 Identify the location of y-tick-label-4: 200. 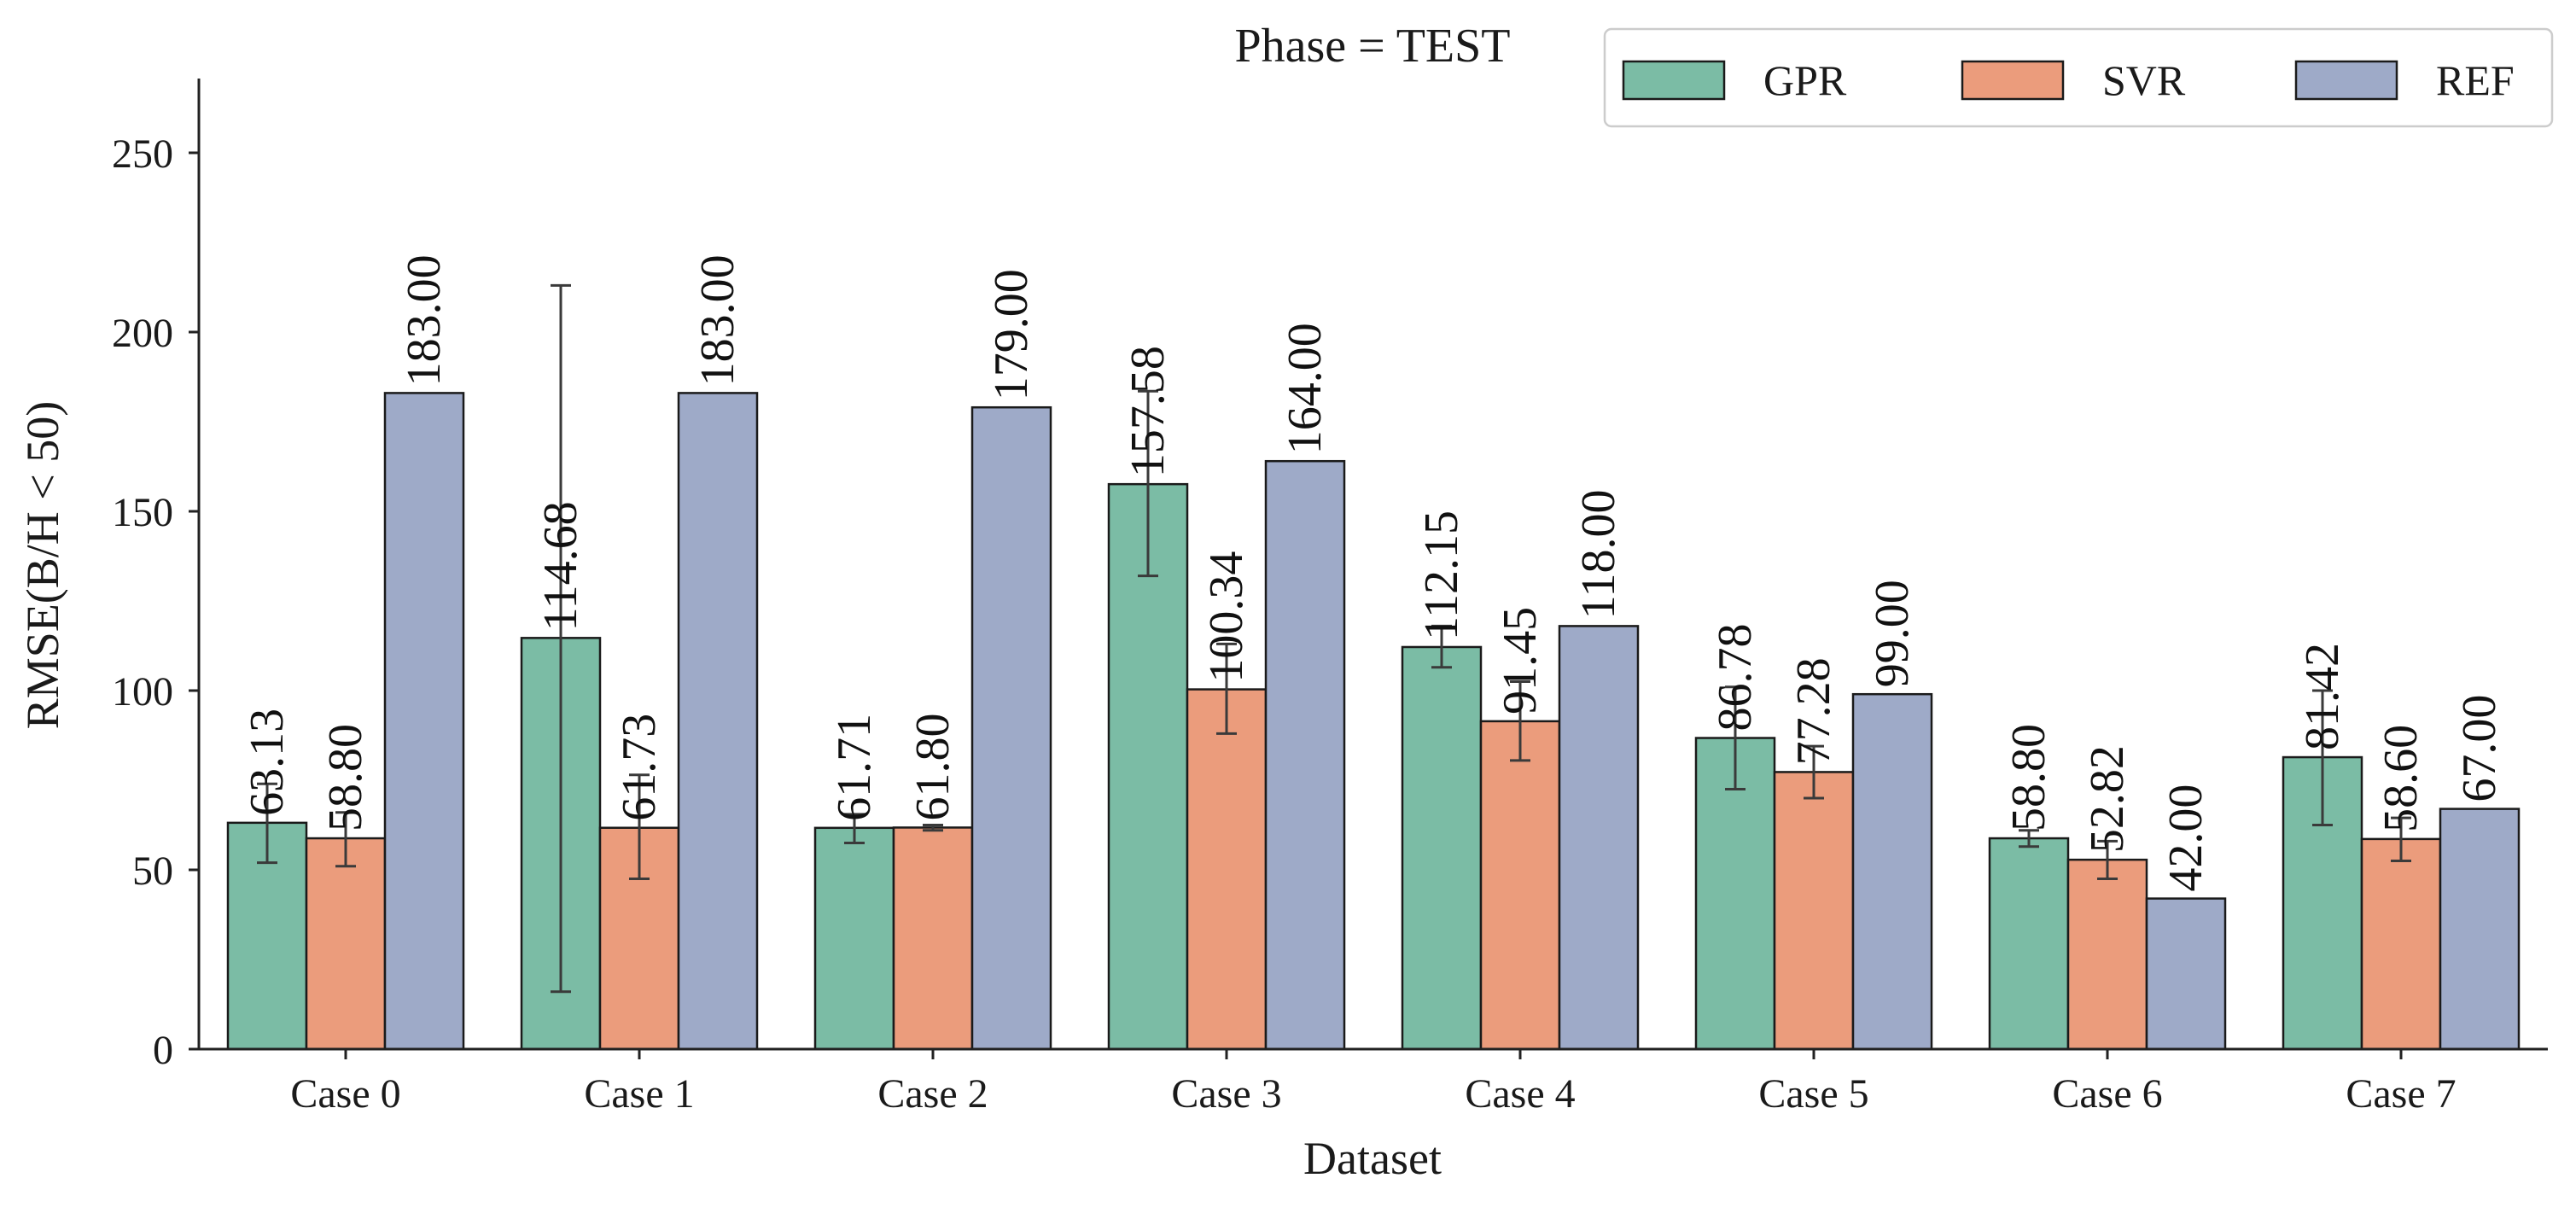
(142, 333).